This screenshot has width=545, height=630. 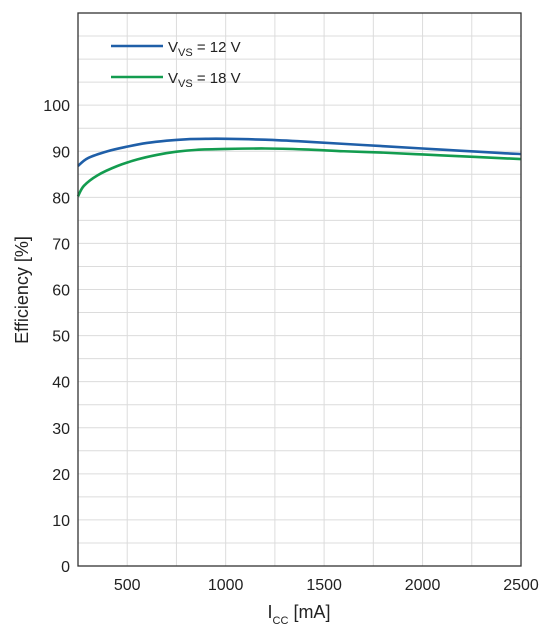 I want to click on y-tick-label: 50, so click(x=61, y=337).